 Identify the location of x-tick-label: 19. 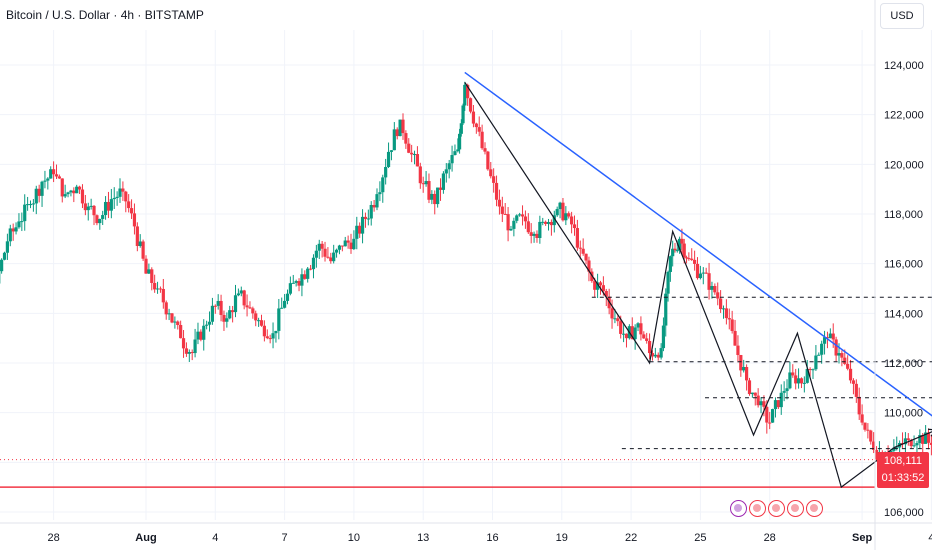
(562, 538).